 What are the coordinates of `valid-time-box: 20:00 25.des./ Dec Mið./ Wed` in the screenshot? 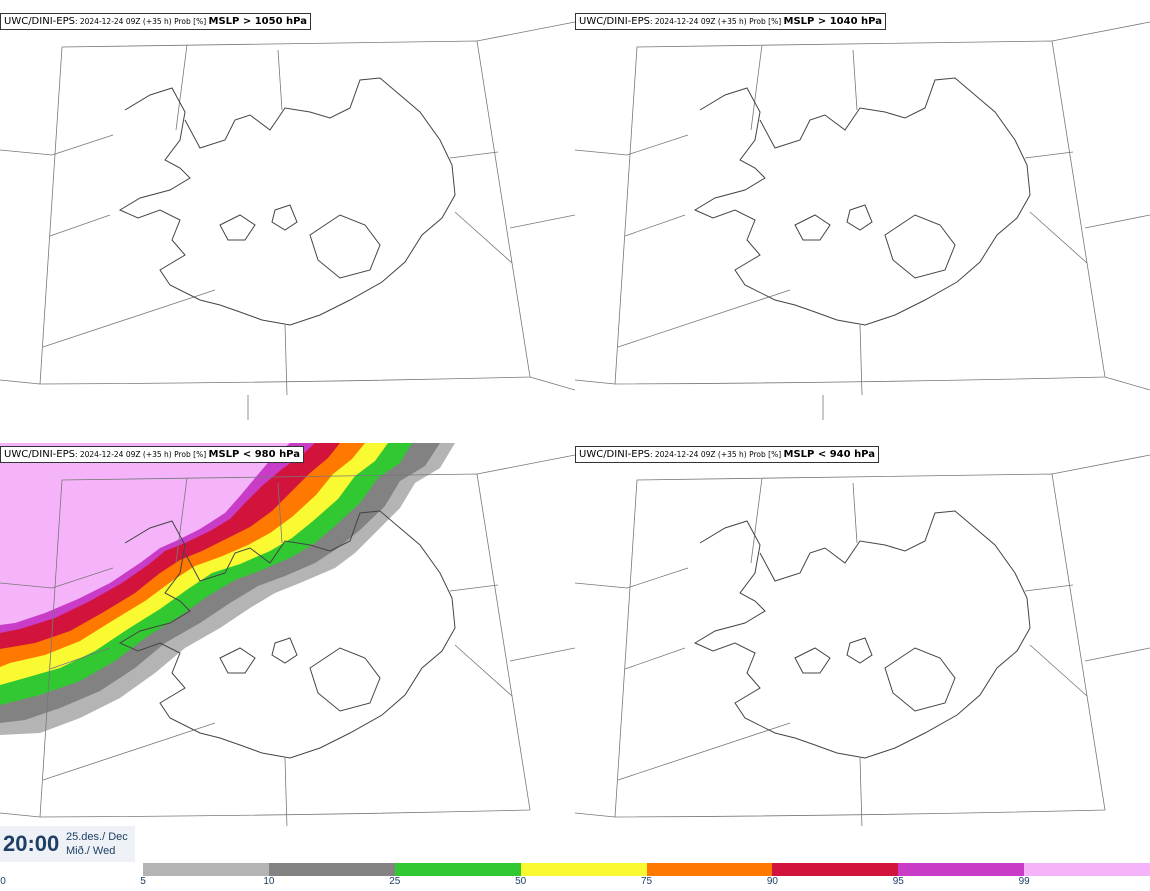 It's located at (67, 844).